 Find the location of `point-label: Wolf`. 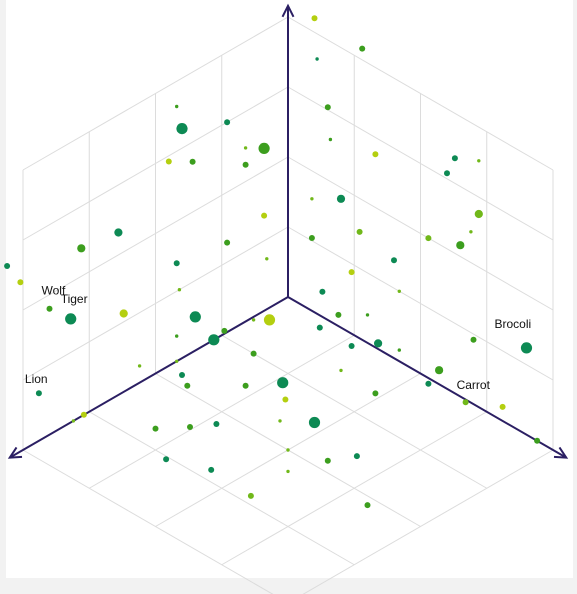

point-label: Wolf is located at coordinates (54, 291).